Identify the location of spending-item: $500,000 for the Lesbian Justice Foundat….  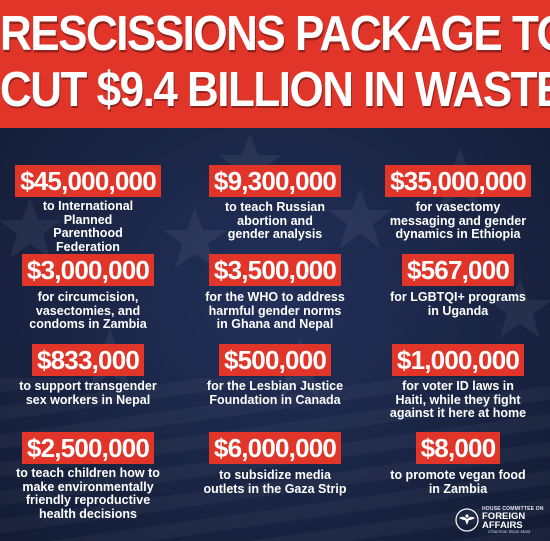
(275, 375).